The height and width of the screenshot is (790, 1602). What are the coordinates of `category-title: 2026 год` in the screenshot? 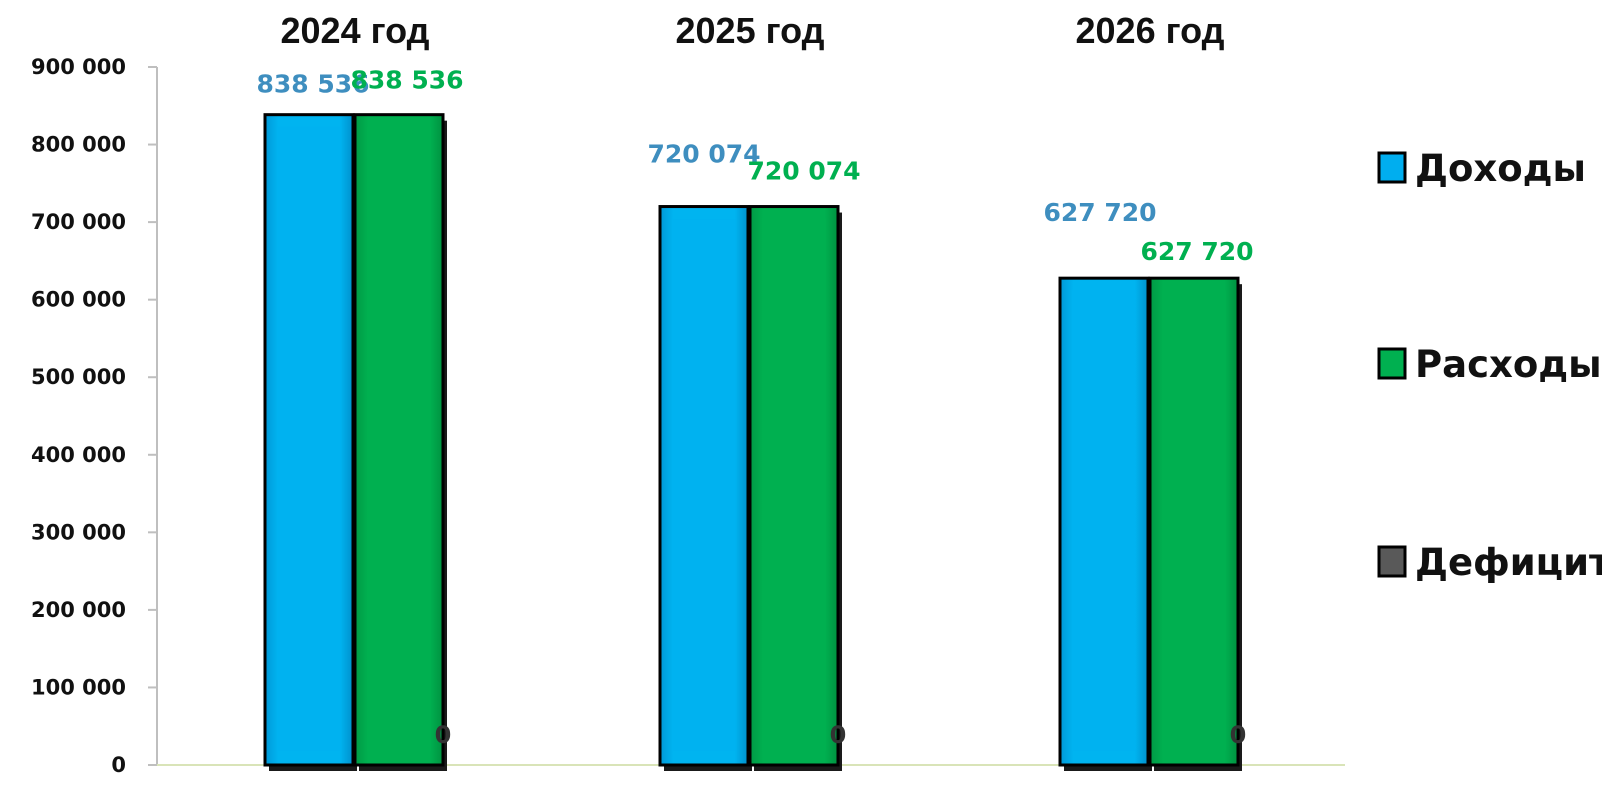 It's located at (1150, 30).